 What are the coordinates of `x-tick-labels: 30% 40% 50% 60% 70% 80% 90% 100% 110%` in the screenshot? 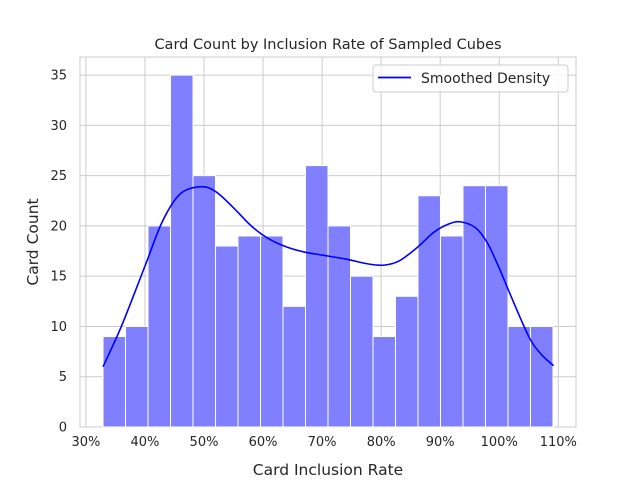 It's located at (323, 442).